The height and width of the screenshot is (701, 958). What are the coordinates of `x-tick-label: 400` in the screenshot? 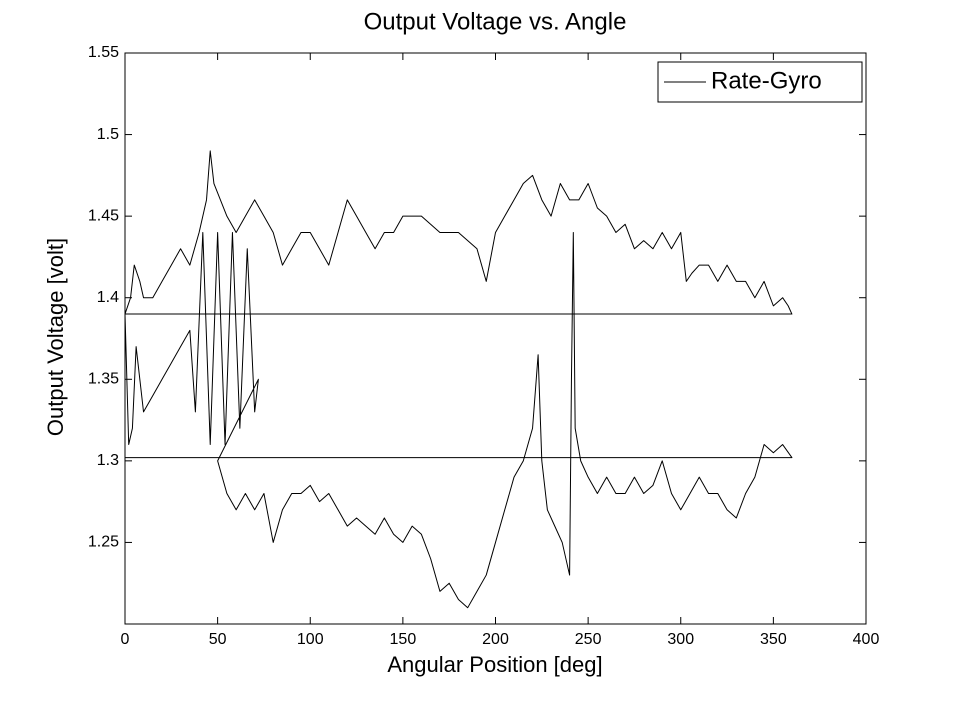 It's located at (866, 639).